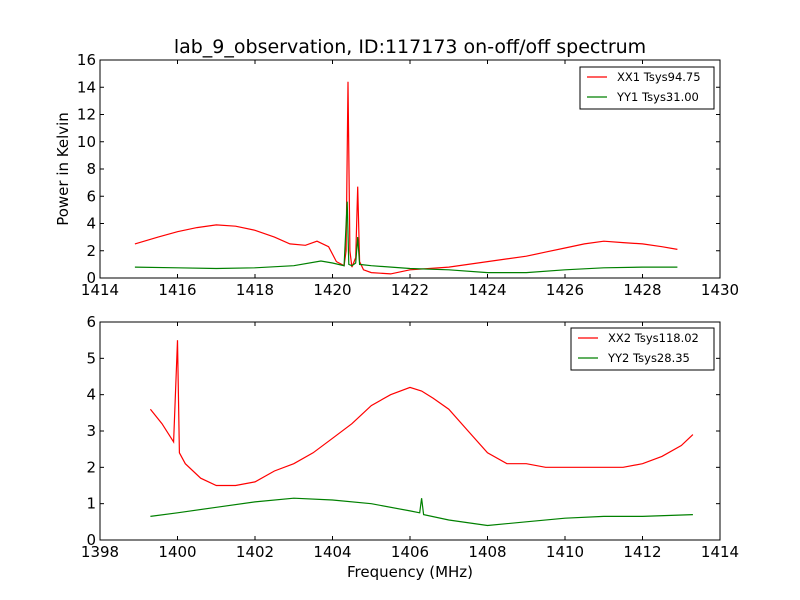  Describe the element at coordinates (255, 552) in the screenshot. I see `x-tick-label: 1402` at that location.